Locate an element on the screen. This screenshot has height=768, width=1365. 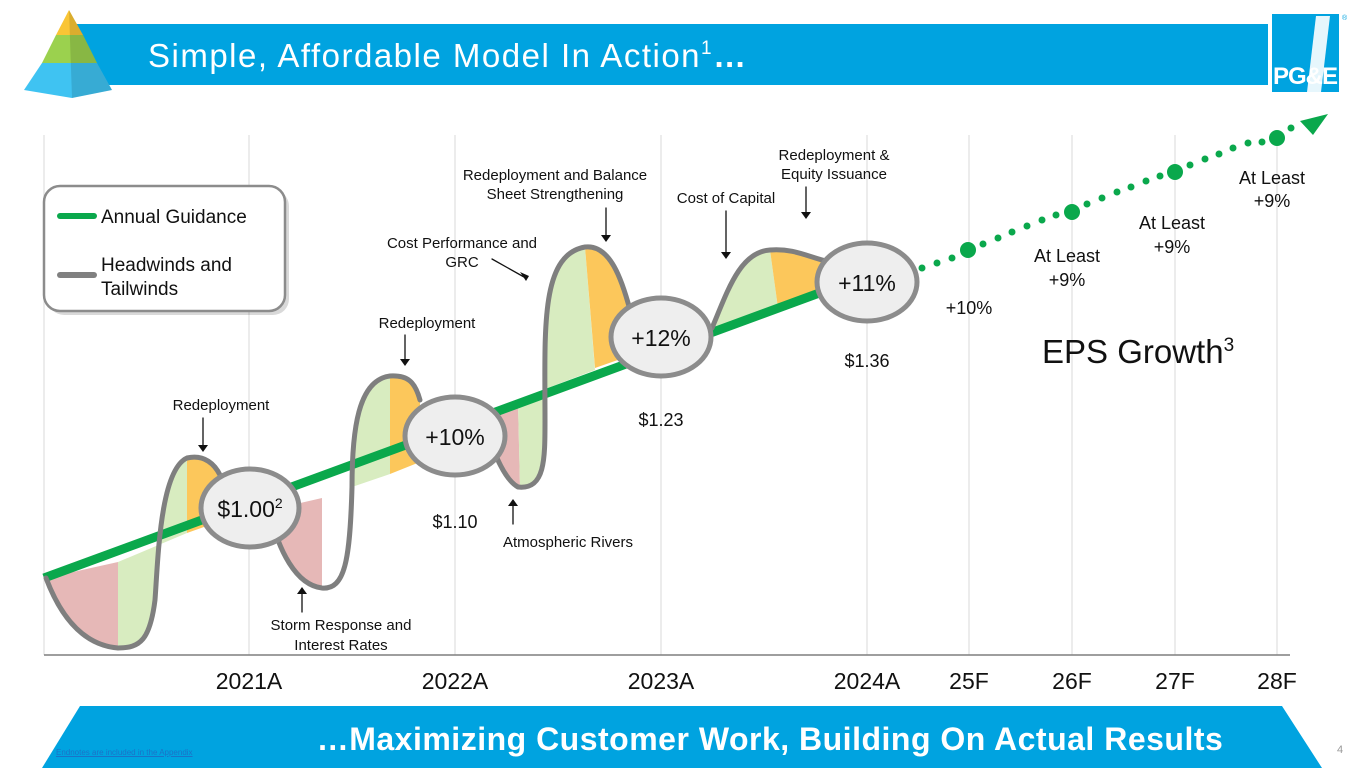
x-tick-label: 2024A is located at coordinates (867, 681).